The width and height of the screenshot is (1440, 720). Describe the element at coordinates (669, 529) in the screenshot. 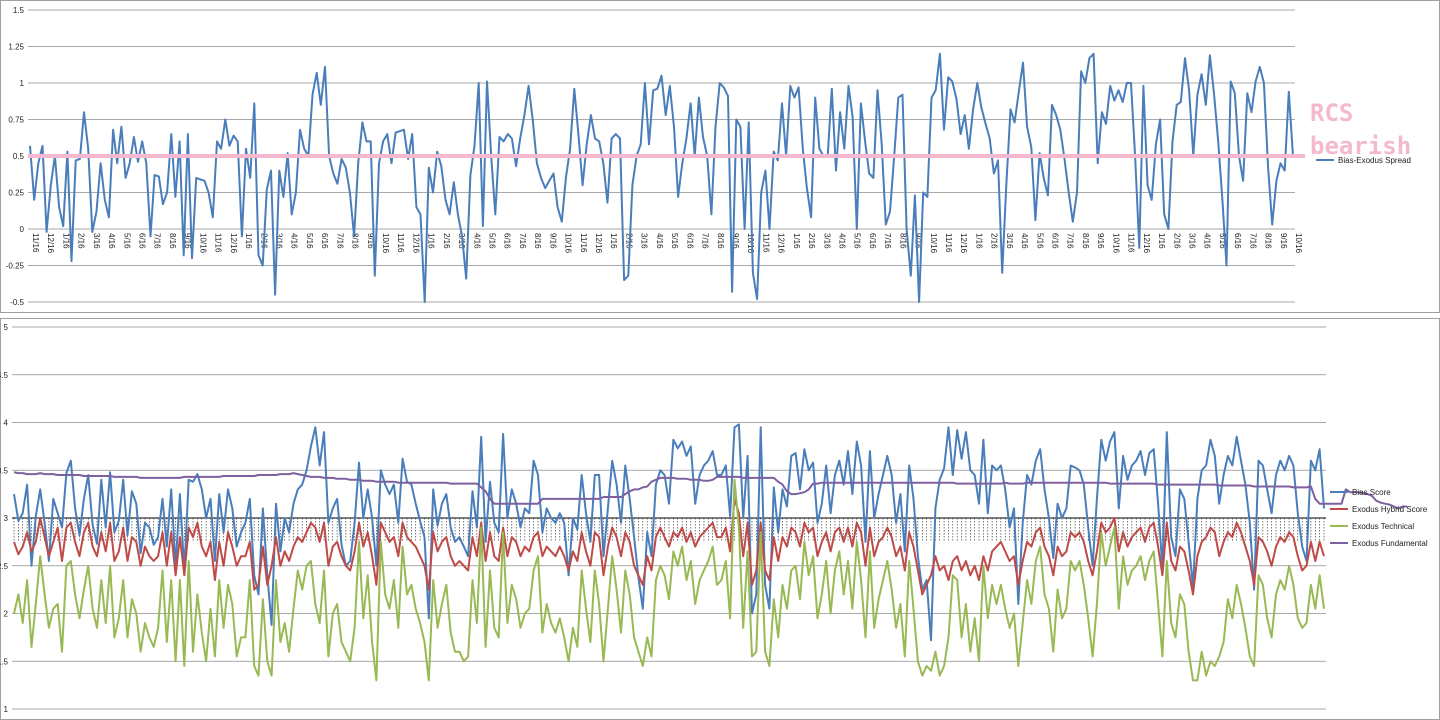

I see `bottom-chart-x-axis` at that location.